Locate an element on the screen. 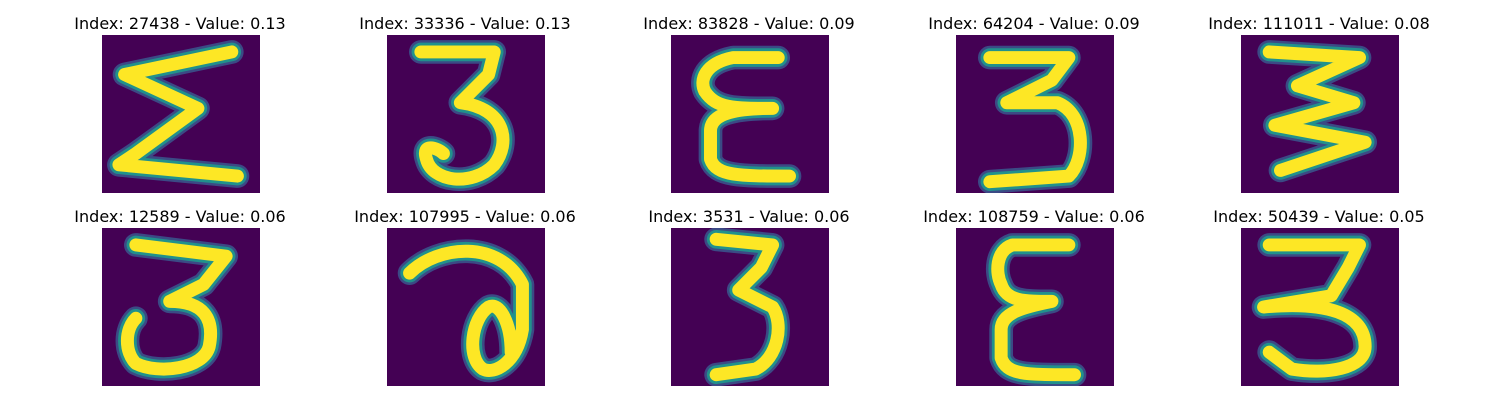 The height and width of the screenshot is (400, 1500). panel-title: Index: 64204 - Value: 0.09 is located at coordinates (1034, 23).